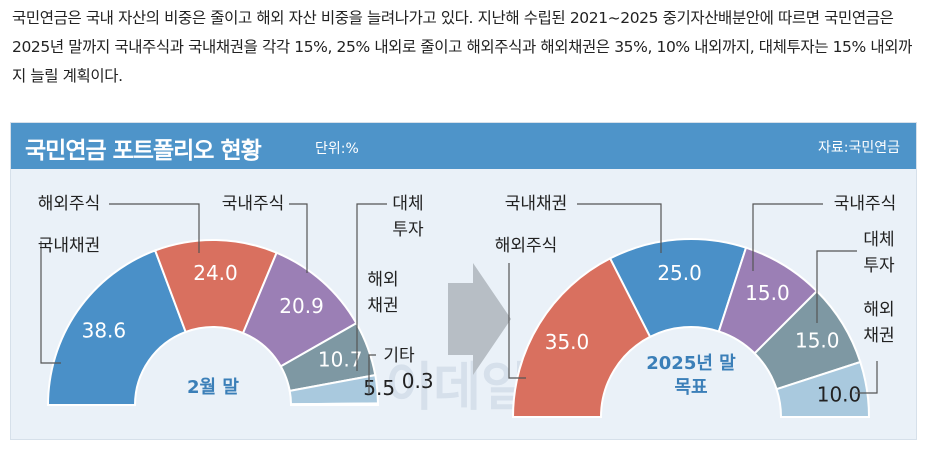 Image resolution: width=933 pixels, height=450 pixels. Describe the element at coordinates (215, 273) in the screenshot. I see `value-label-해외주식: 24.0` at that location.